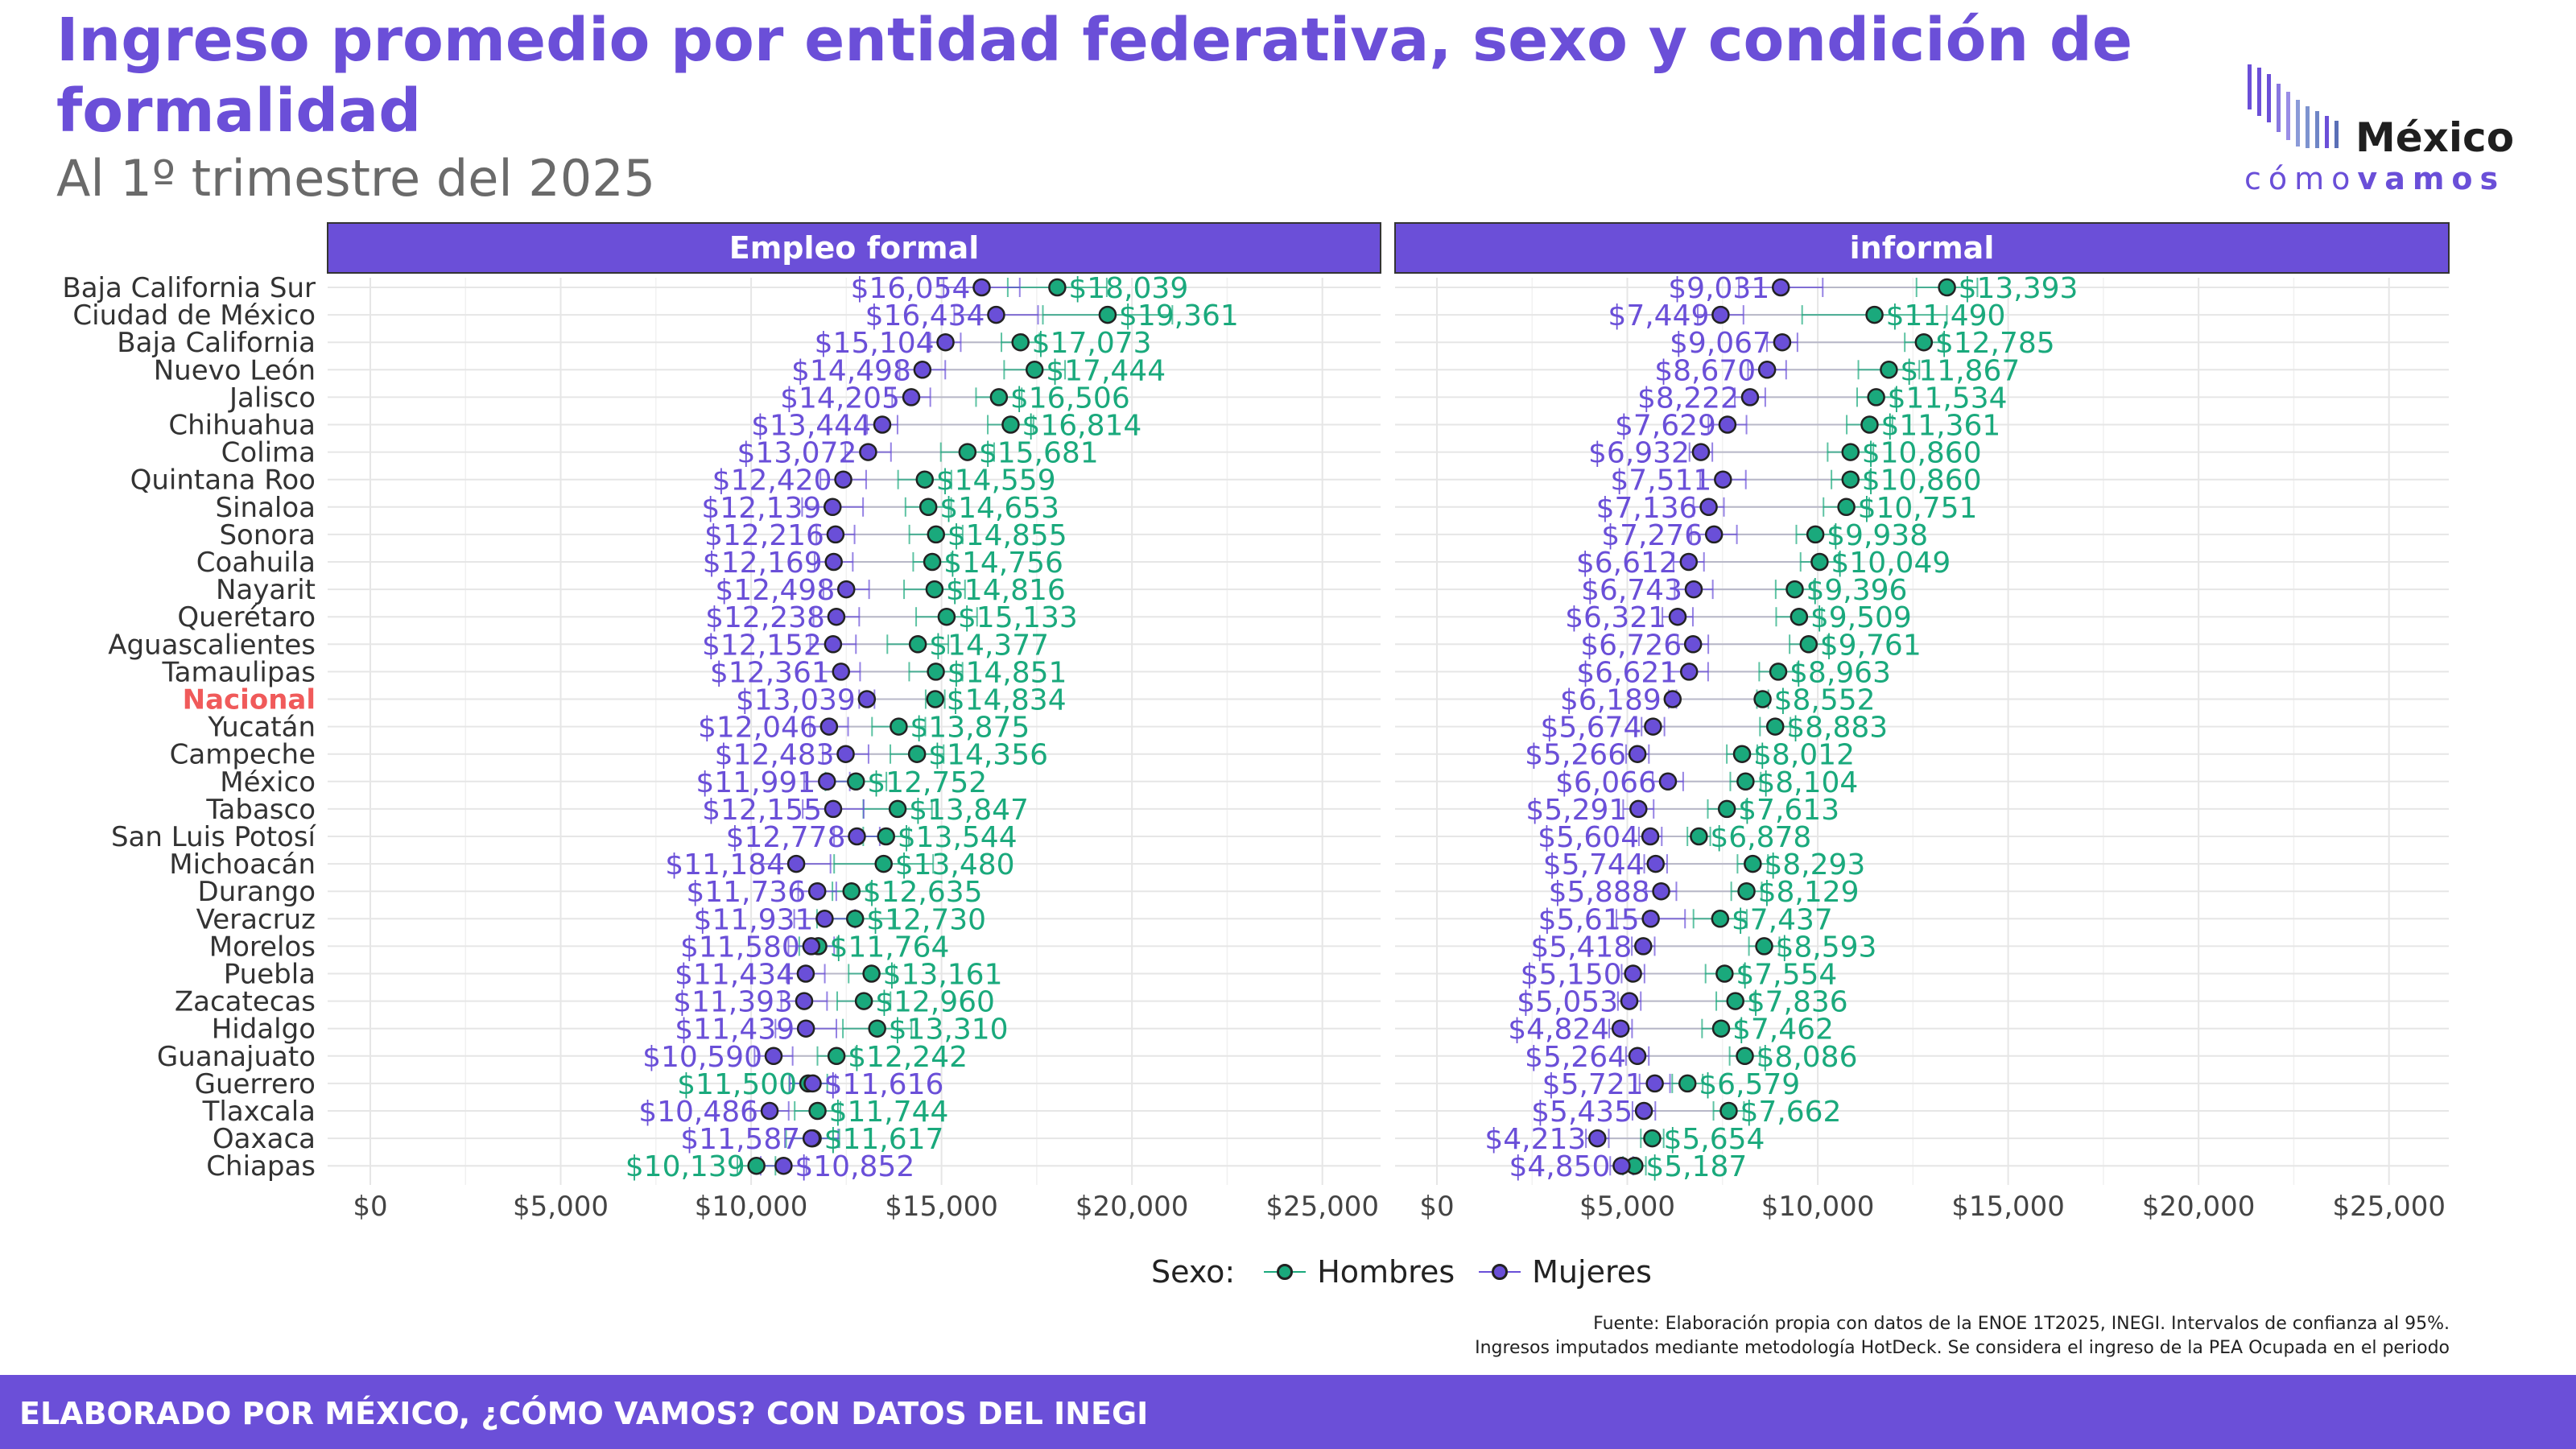 Image resolution: width=2576 pixels, height=1449 pixels. I want to click on value-label-low: $10,590, so click(702, 1057).